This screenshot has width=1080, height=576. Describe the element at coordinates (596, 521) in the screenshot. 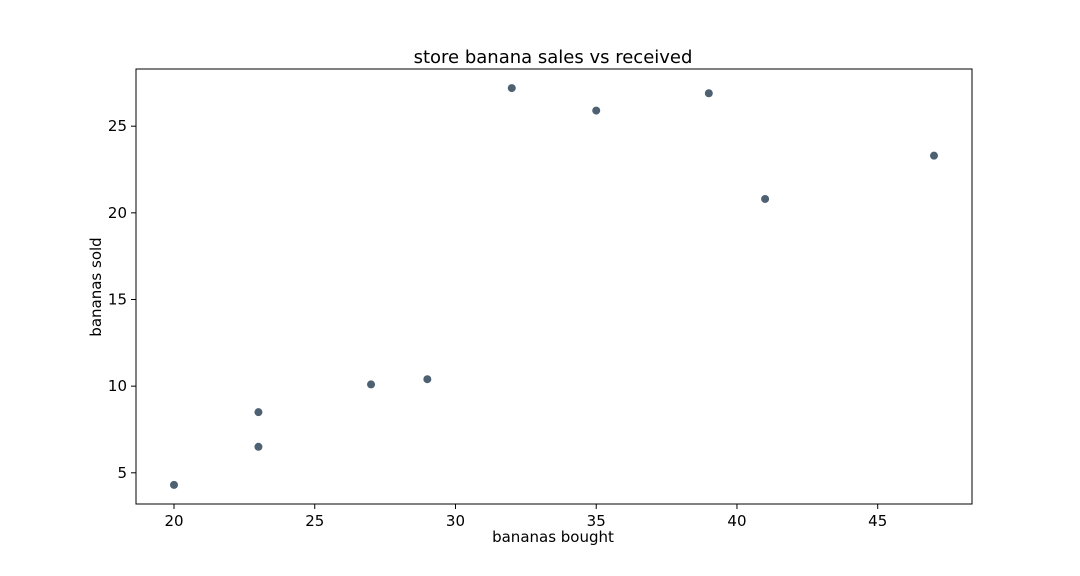

I see `x-tick-label: 35` at that location.